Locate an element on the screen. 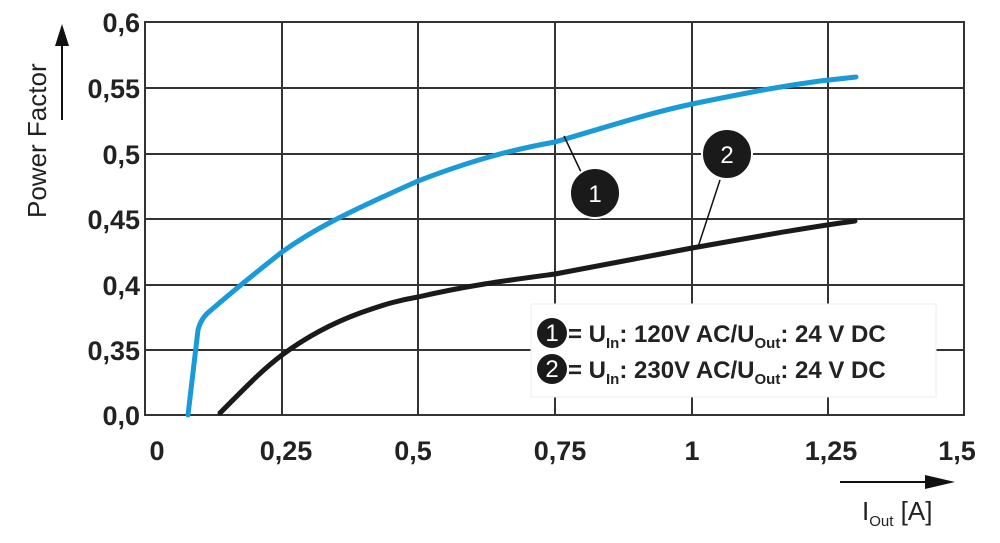 Image resolution: width=1000 pixels, height=543 pixels. legend-item-2: 2 = UIn: 230V AC/UOut: 24 V DC is located at coordinates (711, 371).